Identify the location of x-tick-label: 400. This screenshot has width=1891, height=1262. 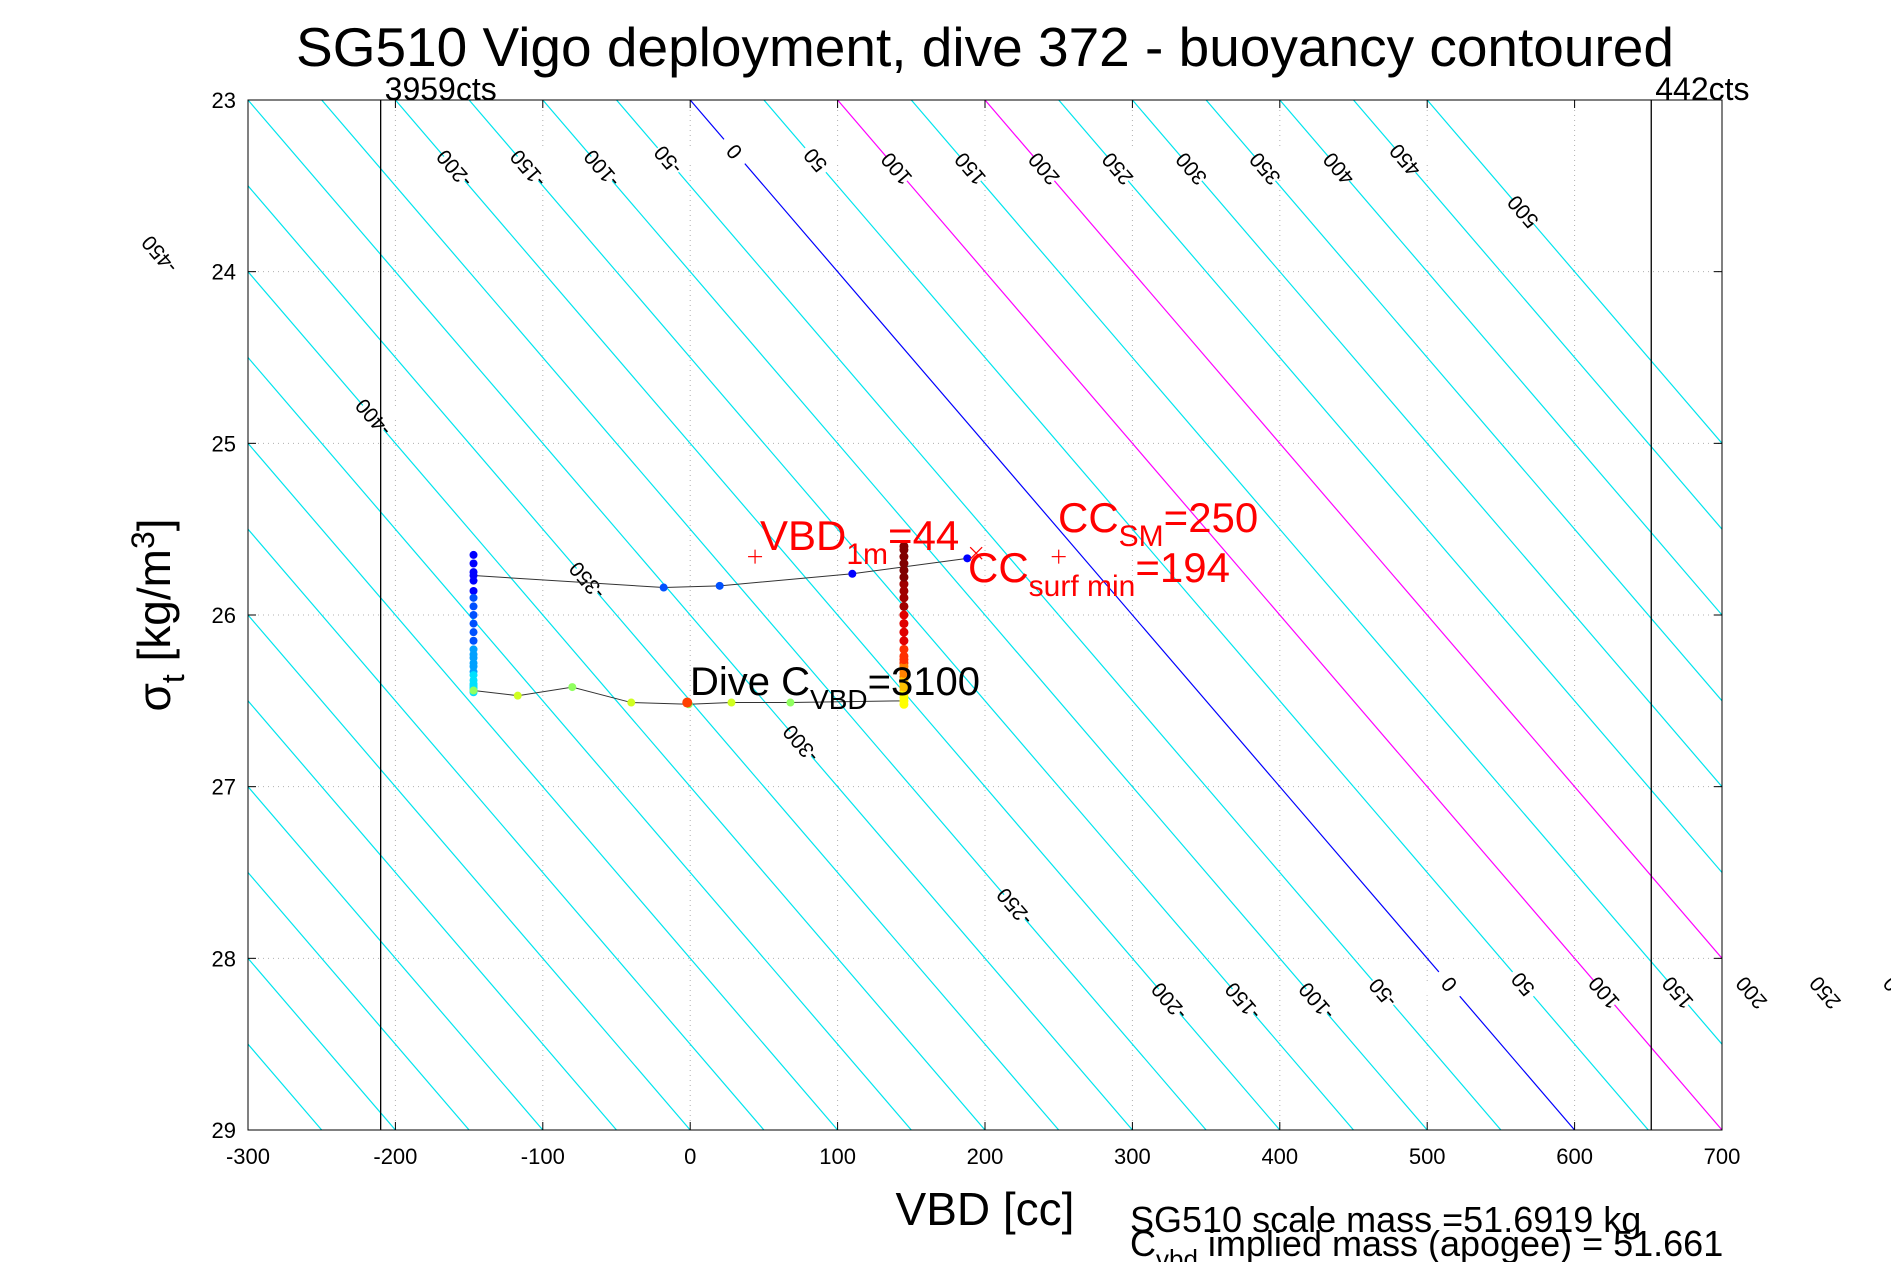
(1279, 1156).